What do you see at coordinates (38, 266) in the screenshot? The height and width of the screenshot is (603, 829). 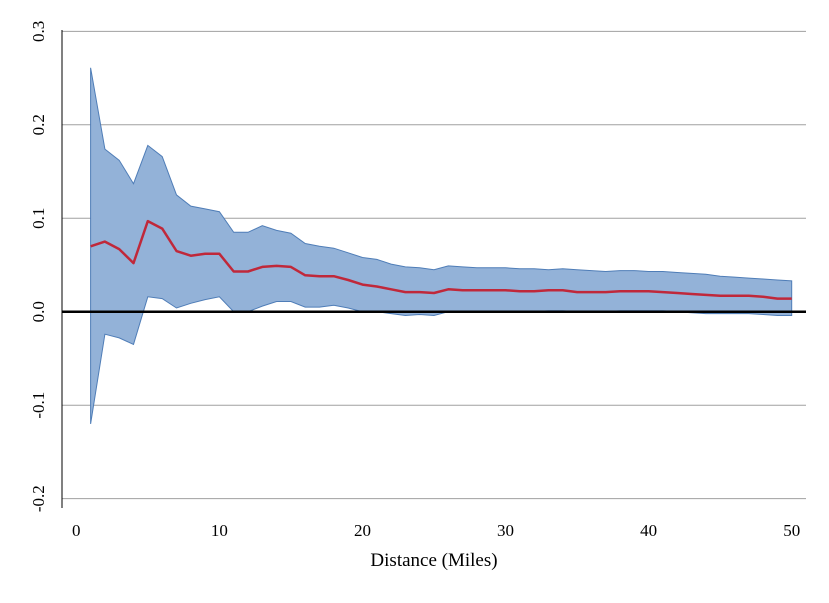 I see `y-tick-labels: -0.2 -0.1 0.0 0.1 0.2 0.3` at bounding box center [38, 266].